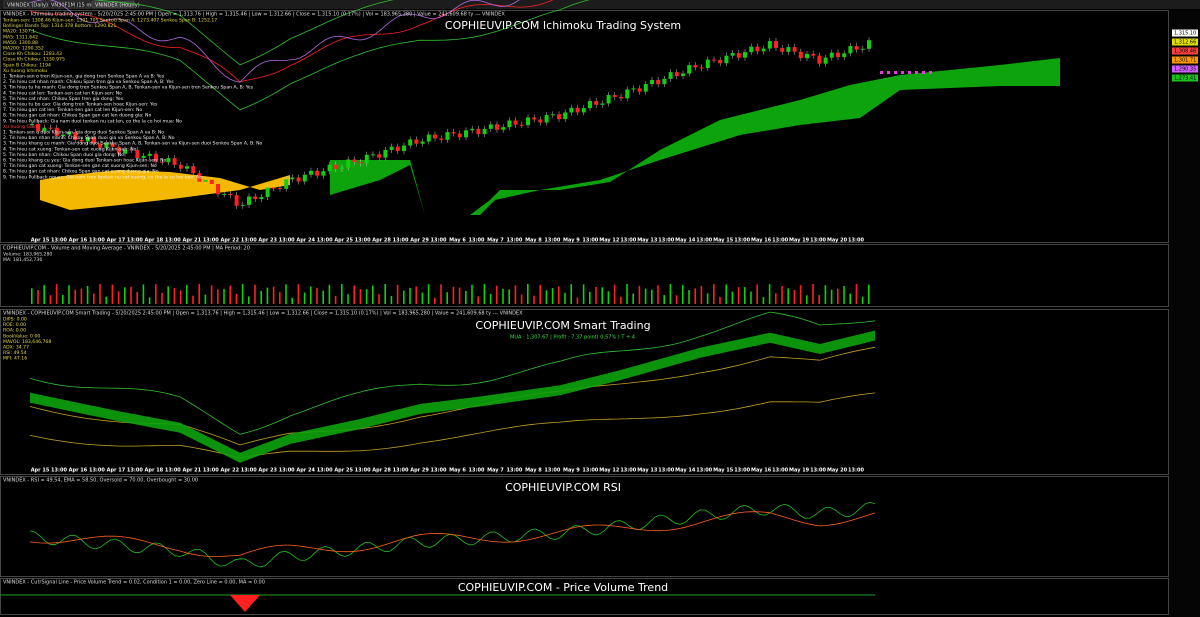  I want to click on price-tag, so click(1185, 42).